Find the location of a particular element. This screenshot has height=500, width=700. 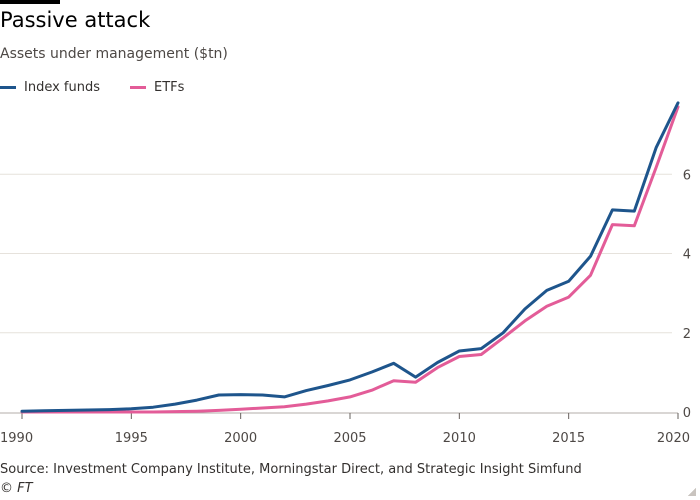

x-tick-label-2015: 2015 is located at coordinates (568, 438).